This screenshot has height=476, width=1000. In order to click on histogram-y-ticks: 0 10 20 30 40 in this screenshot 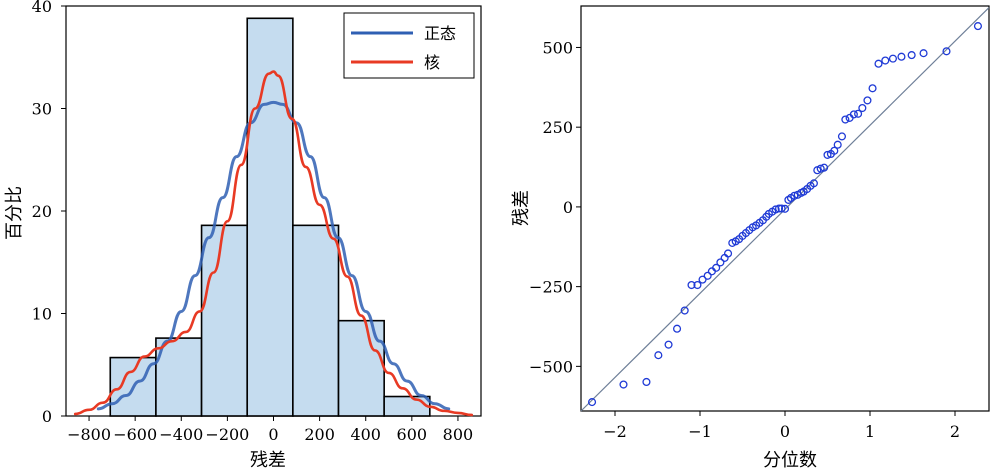, I will do `click(49, 213)`.